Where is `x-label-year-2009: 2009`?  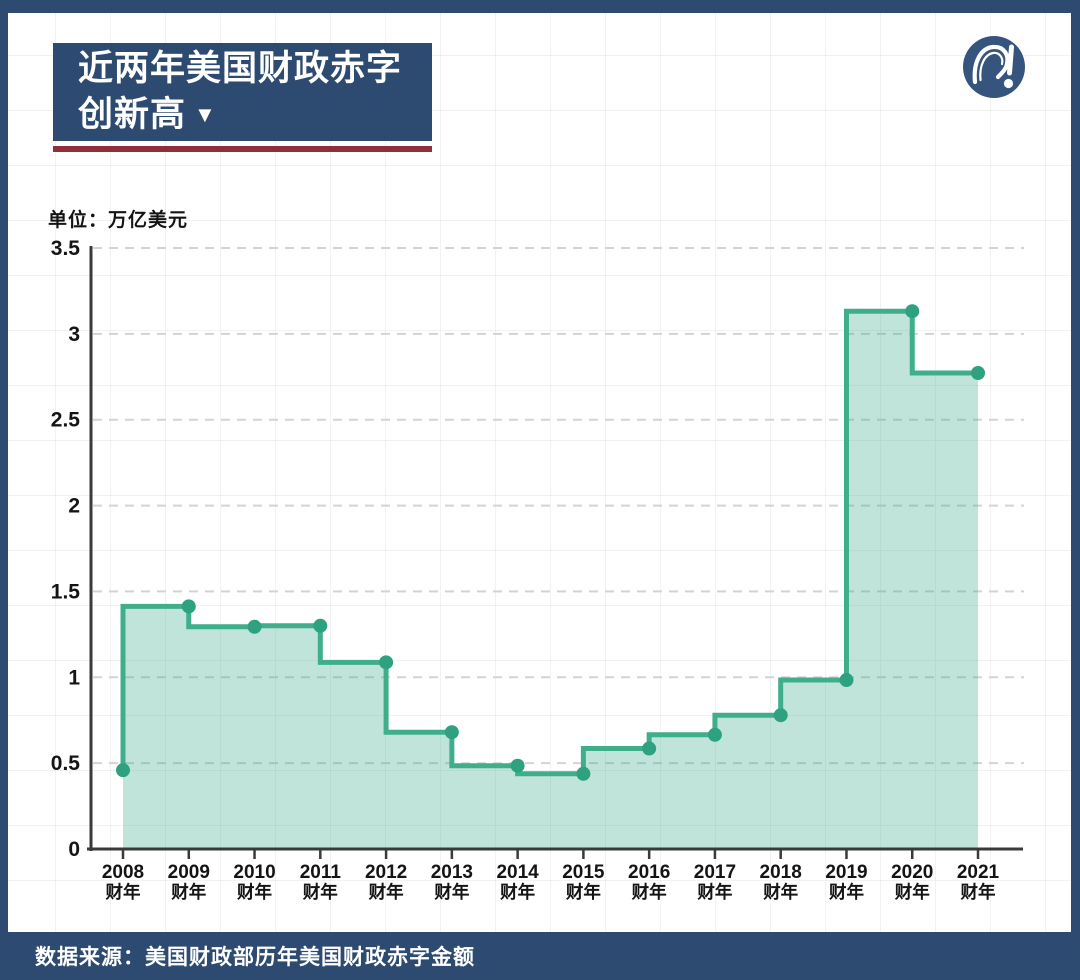
x-label-year-2009: 2009 is located at coordinates (189, 872).